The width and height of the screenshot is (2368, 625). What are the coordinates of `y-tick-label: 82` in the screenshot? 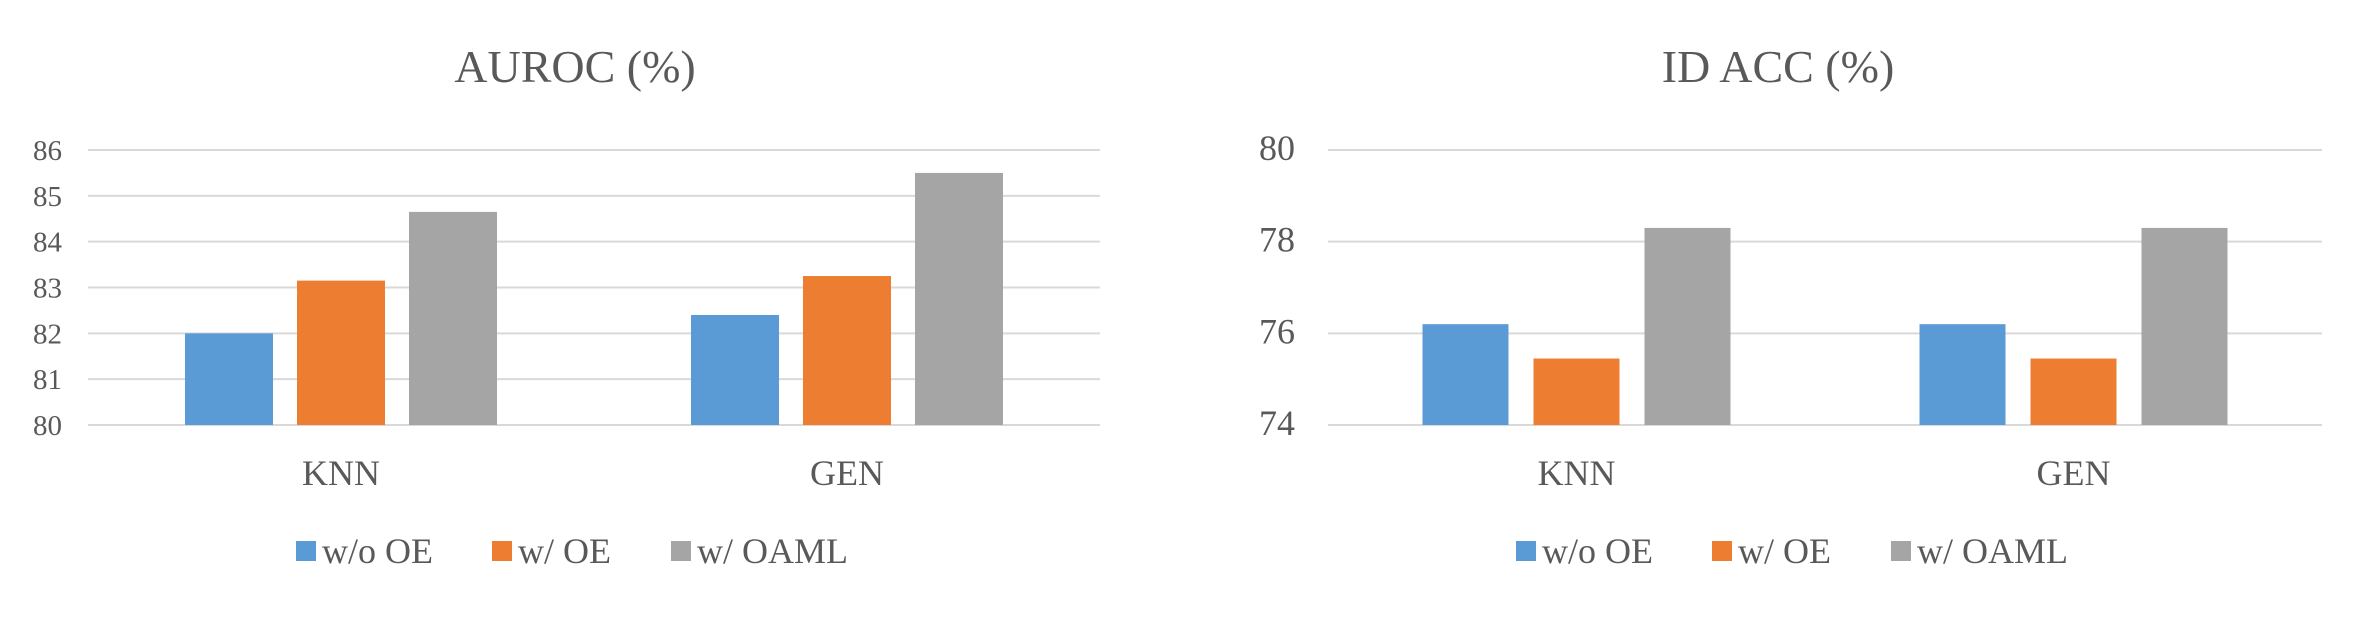 It's located at (47, 334).